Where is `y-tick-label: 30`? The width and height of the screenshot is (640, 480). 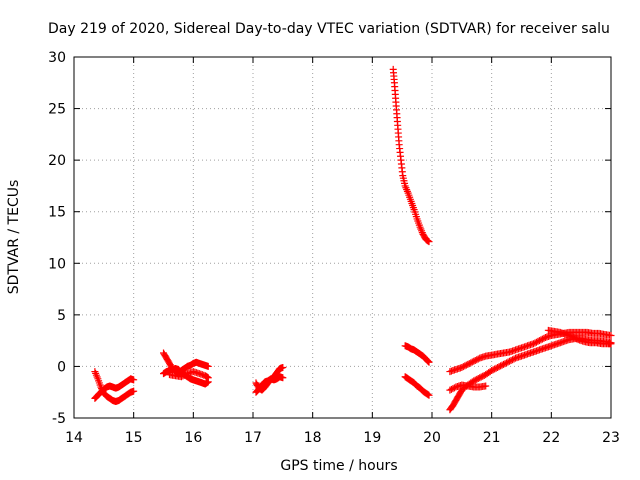
y-tick-label: 30 is located at coordinates (57, 58).